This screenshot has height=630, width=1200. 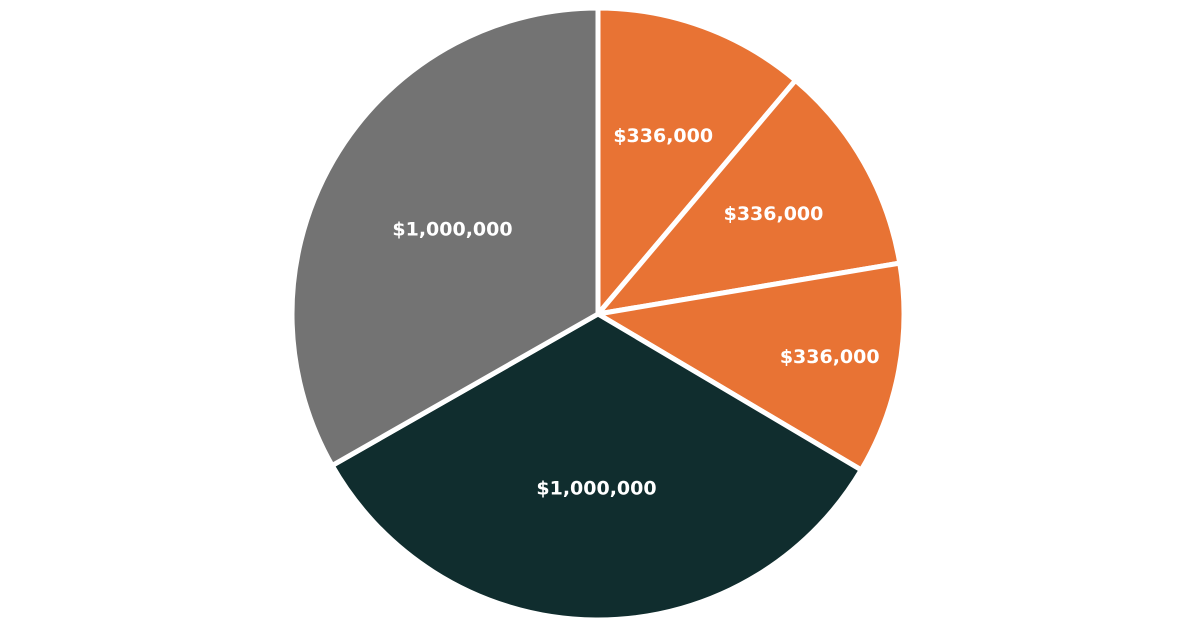 What do you see at coordinates (452, 229) in the screenshot?
I see `pie-slice-5-label: $1,000,000` at bounding box center [452, 229].